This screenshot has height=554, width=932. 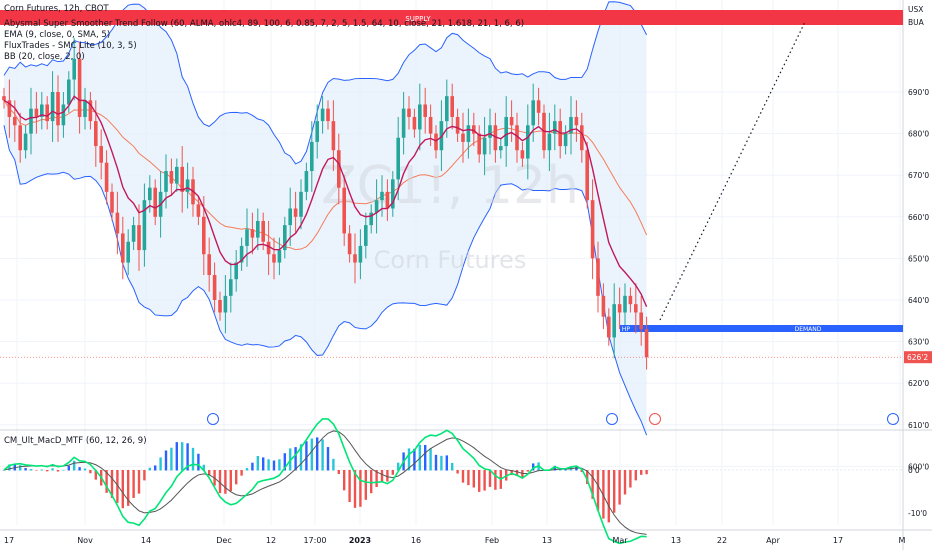 I want to click on time-tick-label: Nov, so click(x=85, y=540).